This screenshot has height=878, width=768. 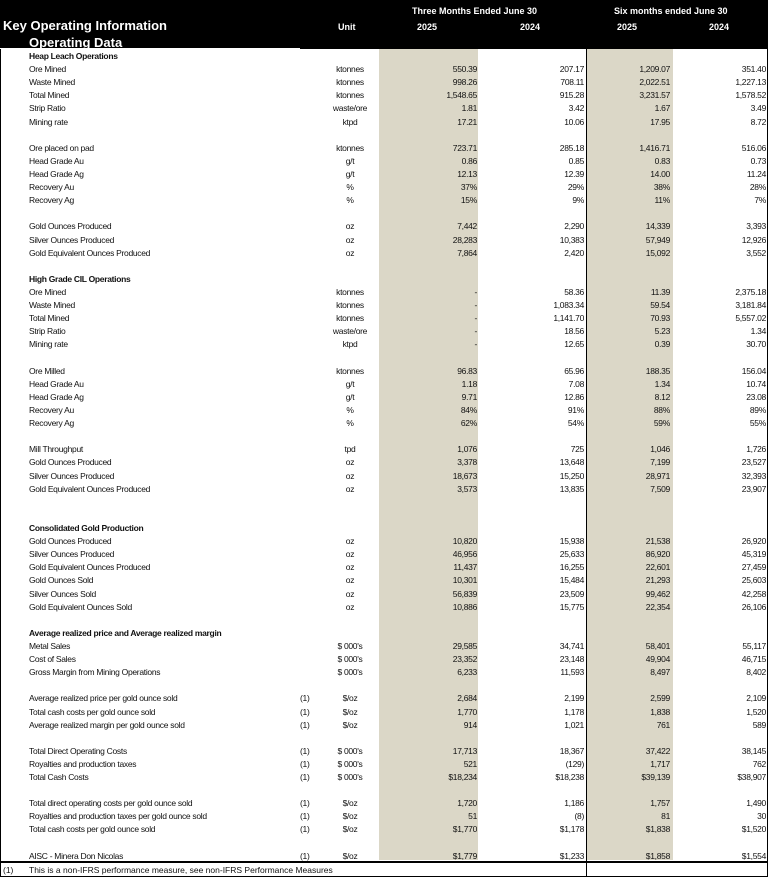 I want to click on value-s2025: 1,838, so click(x=660, y=711).